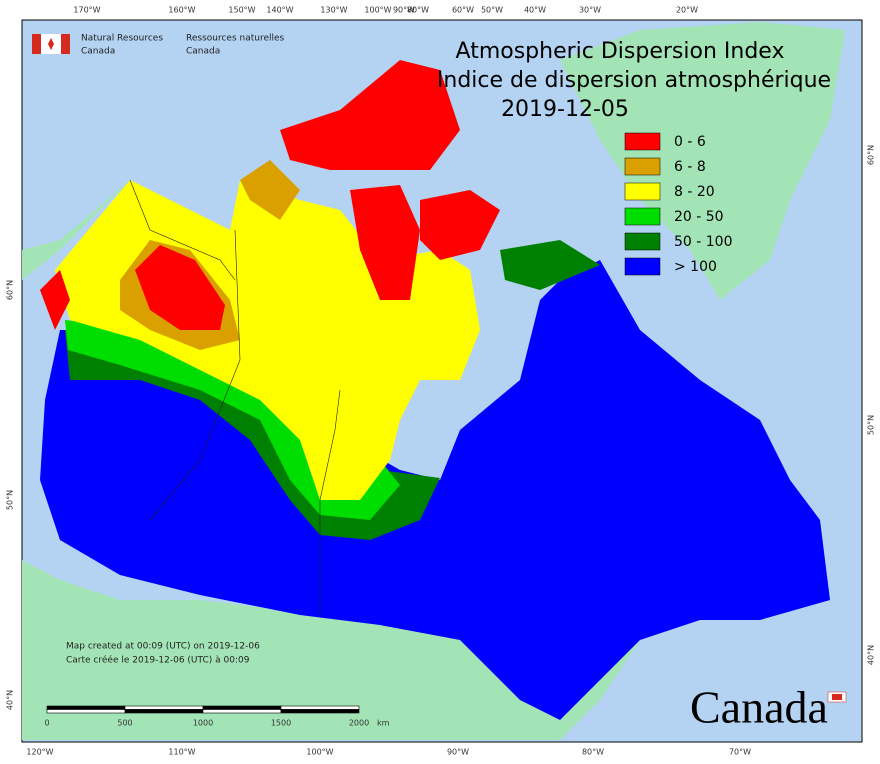  What do you see at coordinates (124, 723) in the screenshot?
I see `scale-label: 500` at bounding box center [124, 723].